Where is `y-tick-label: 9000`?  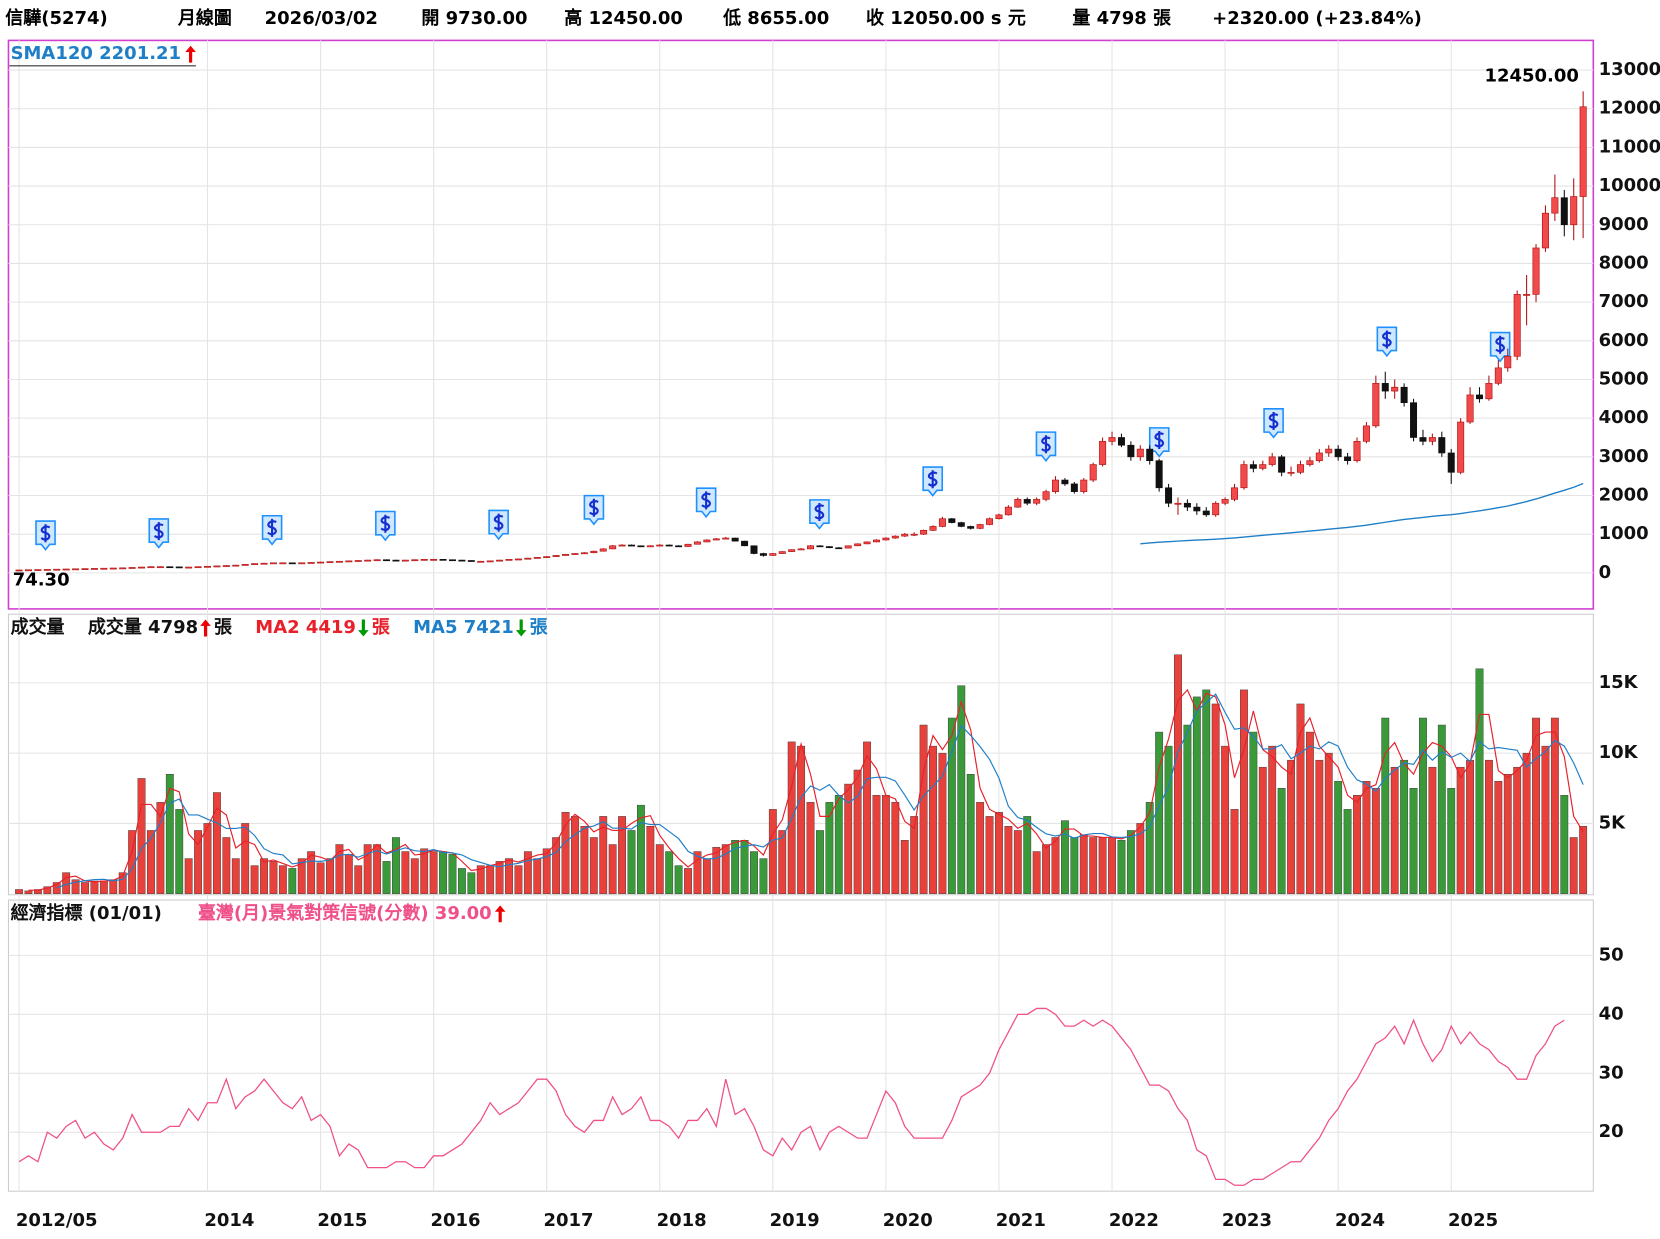 y-tick-label: 9000 is located at coordinates (1624, 224).